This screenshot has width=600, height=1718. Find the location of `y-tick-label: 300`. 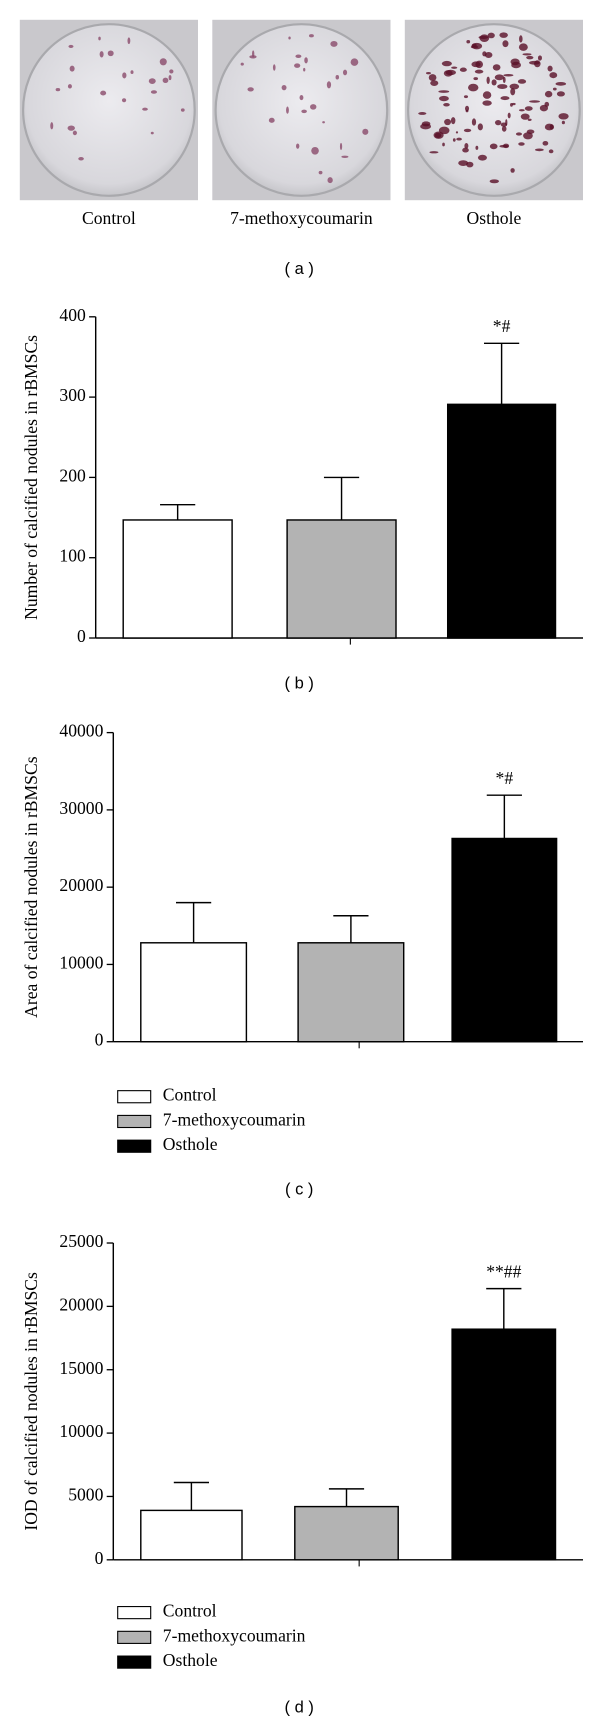

y-tick-label: 300 is located at coordinates (72, 395).